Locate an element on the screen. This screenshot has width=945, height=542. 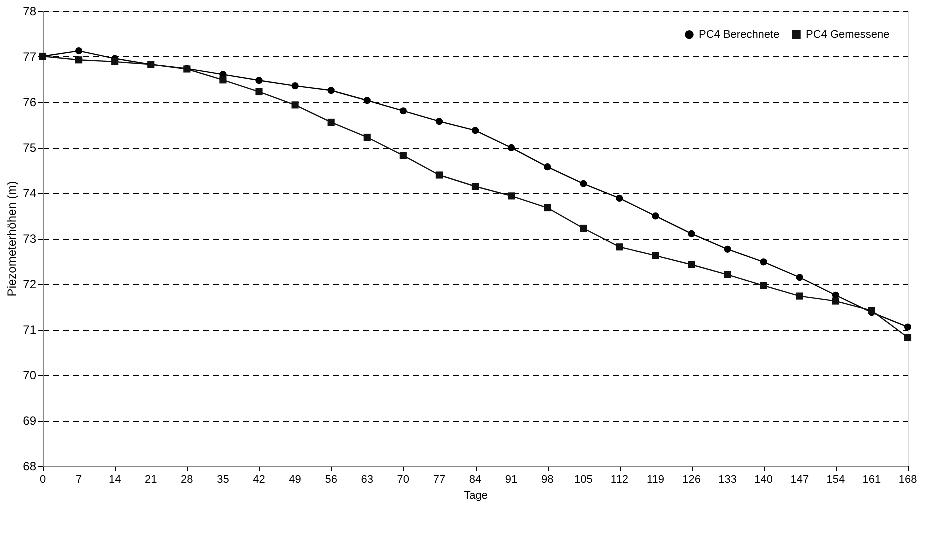
x-tick-label: 42 is located at coordinates (259, 480).